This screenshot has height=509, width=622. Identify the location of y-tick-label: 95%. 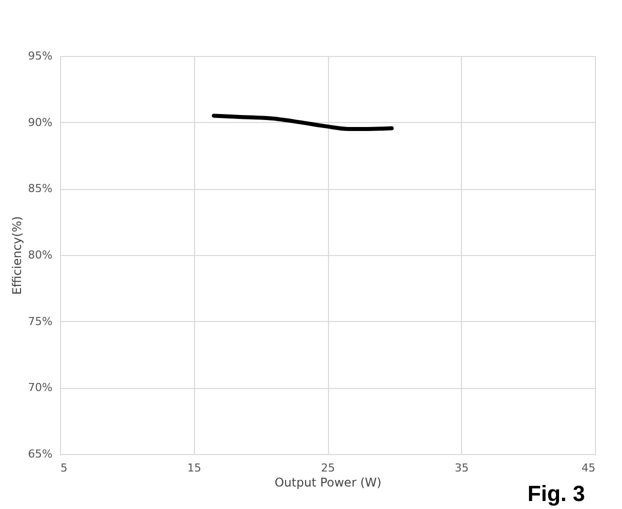
(40, 56).